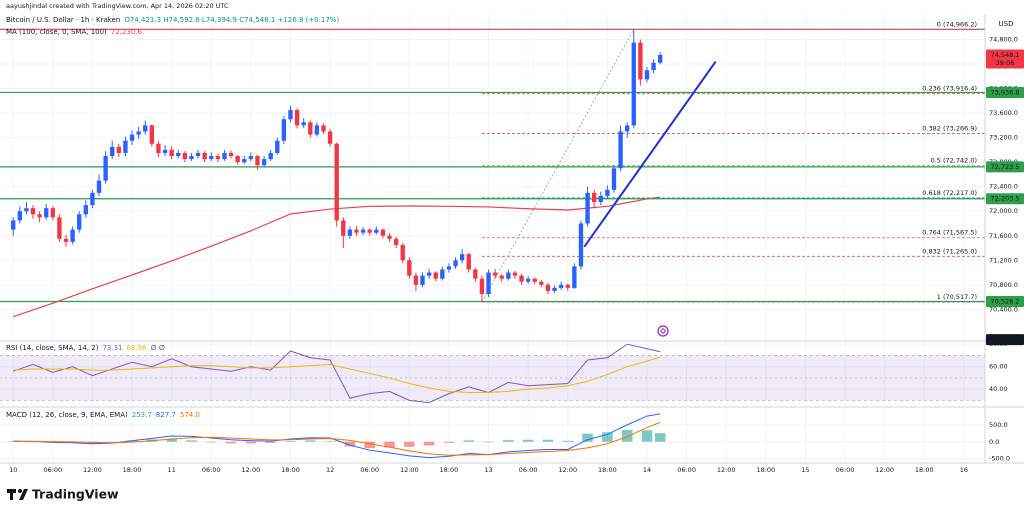 The image size is (1024, 512). Describe the element at coordinates (142, 415) in the screenshot. I see `macd-hist-value: 253.7` at that location.